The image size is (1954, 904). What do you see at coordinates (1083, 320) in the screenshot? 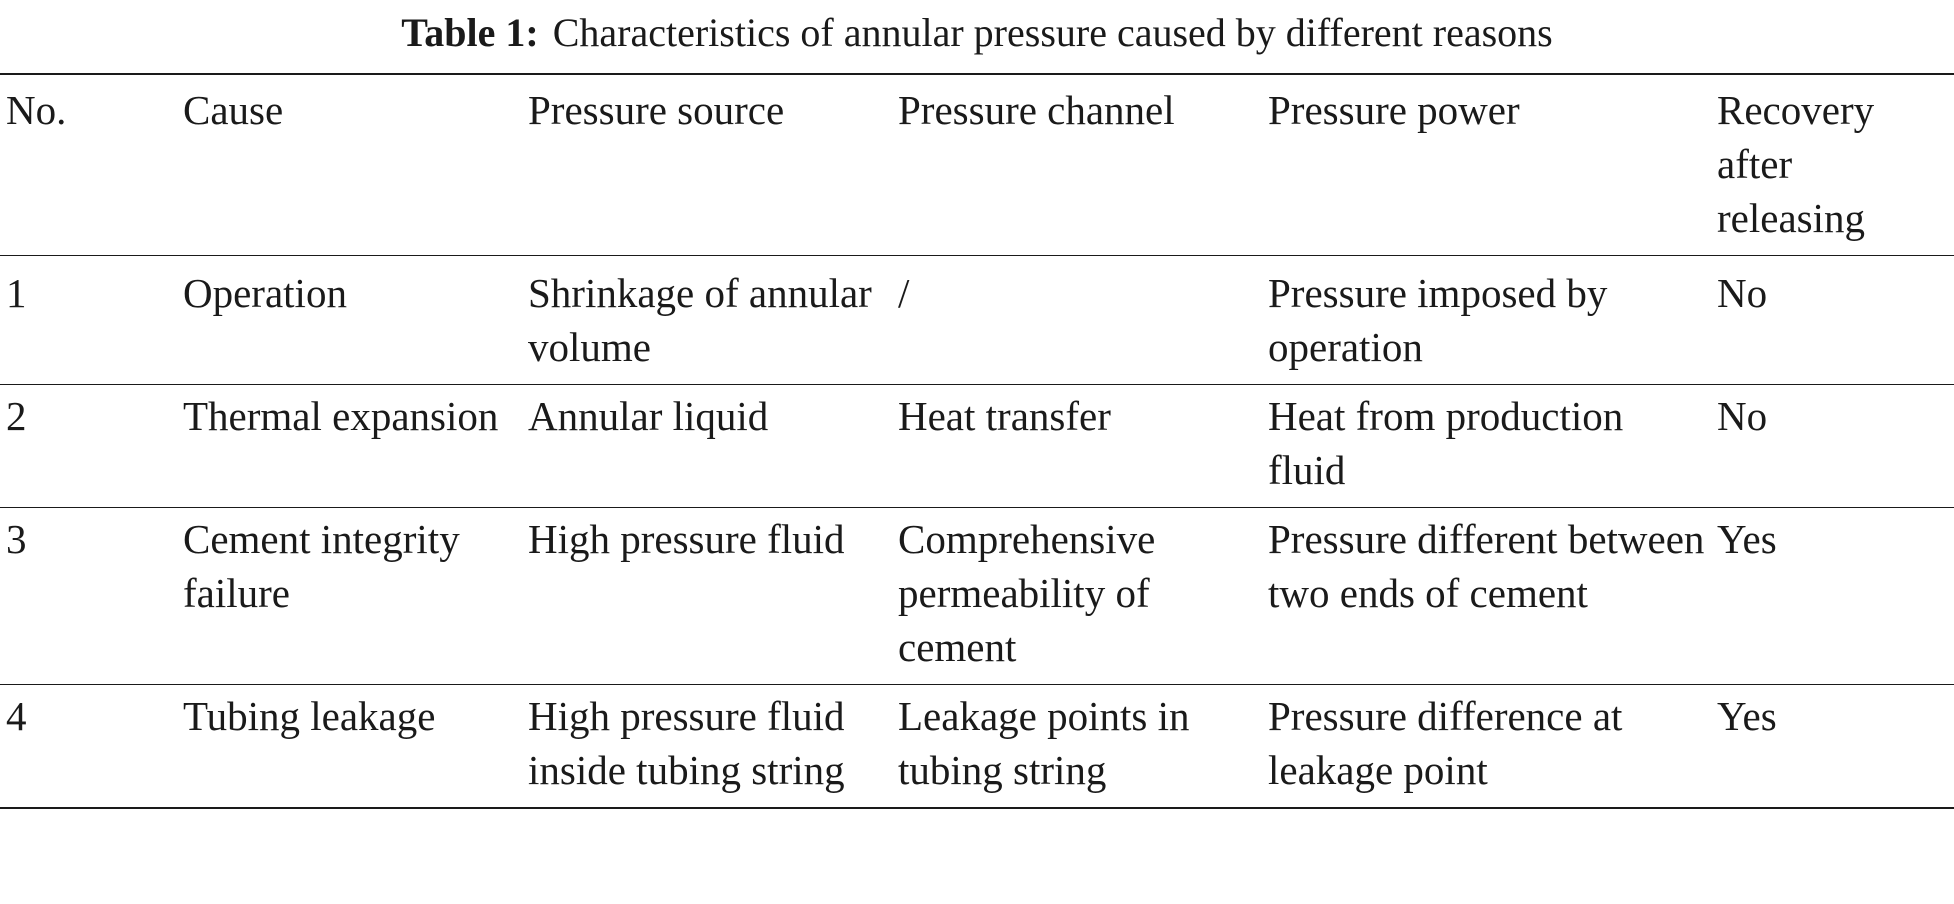
I see `cell-pressure-channel: /` at bounding box center [1083, 320].